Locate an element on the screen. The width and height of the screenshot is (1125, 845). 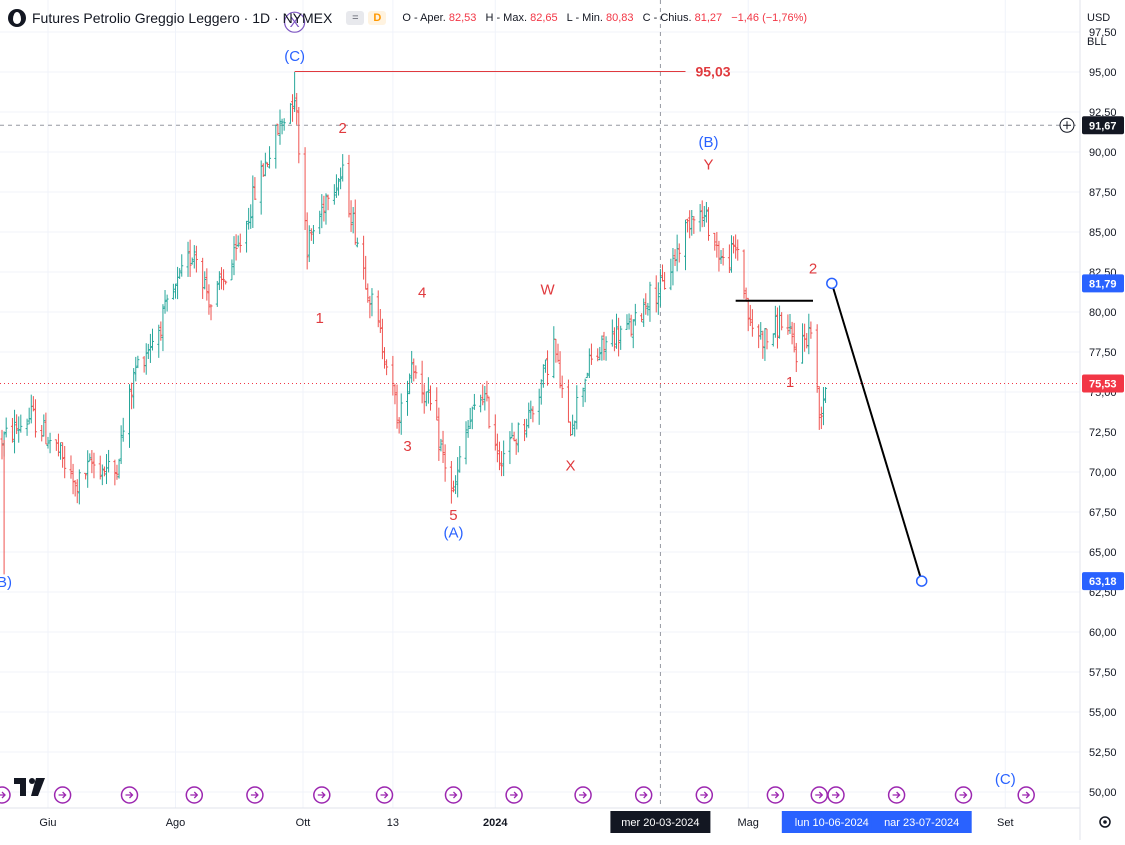
equals-badge: = is located at coordinates (355, 18).